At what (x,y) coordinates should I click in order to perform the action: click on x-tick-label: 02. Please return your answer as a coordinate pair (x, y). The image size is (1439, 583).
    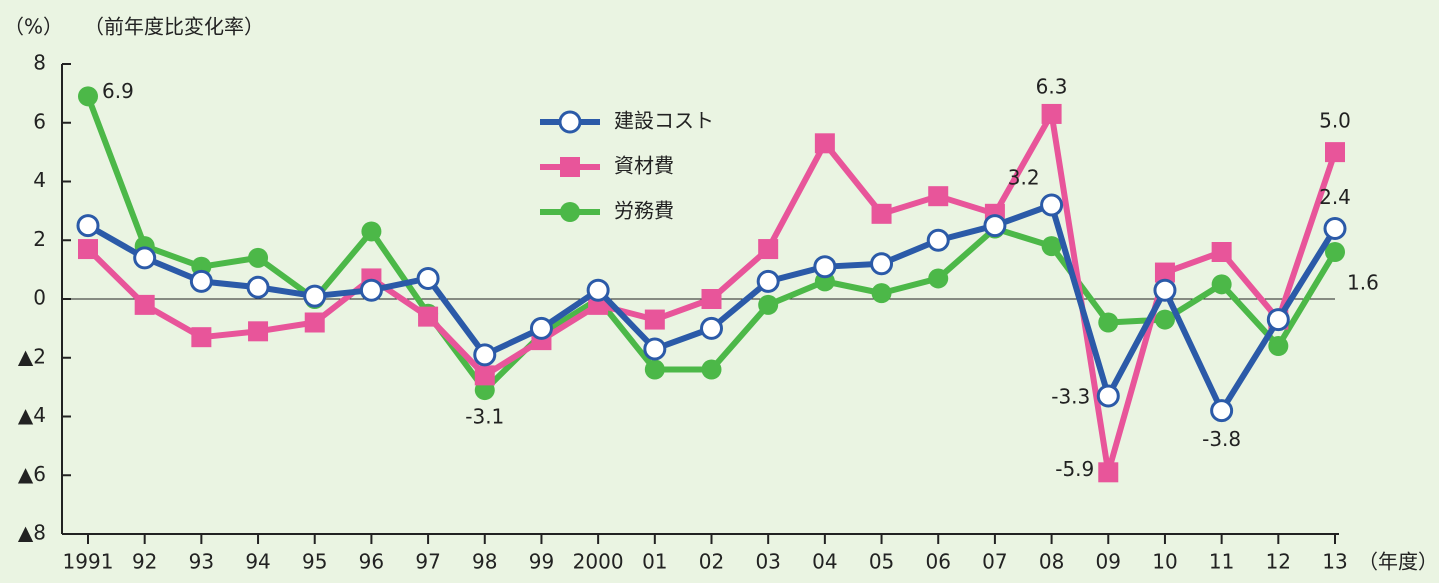
    Looking at the image, I should click on (711, 562).